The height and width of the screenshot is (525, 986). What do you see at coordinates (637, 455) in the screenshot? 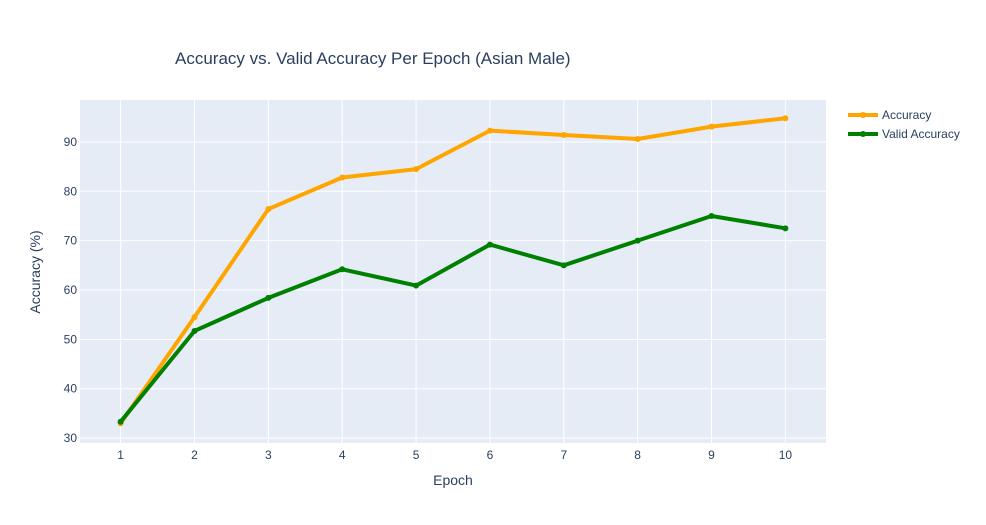
I see `x-tick-label: 8` at bounding box center [637, 455].